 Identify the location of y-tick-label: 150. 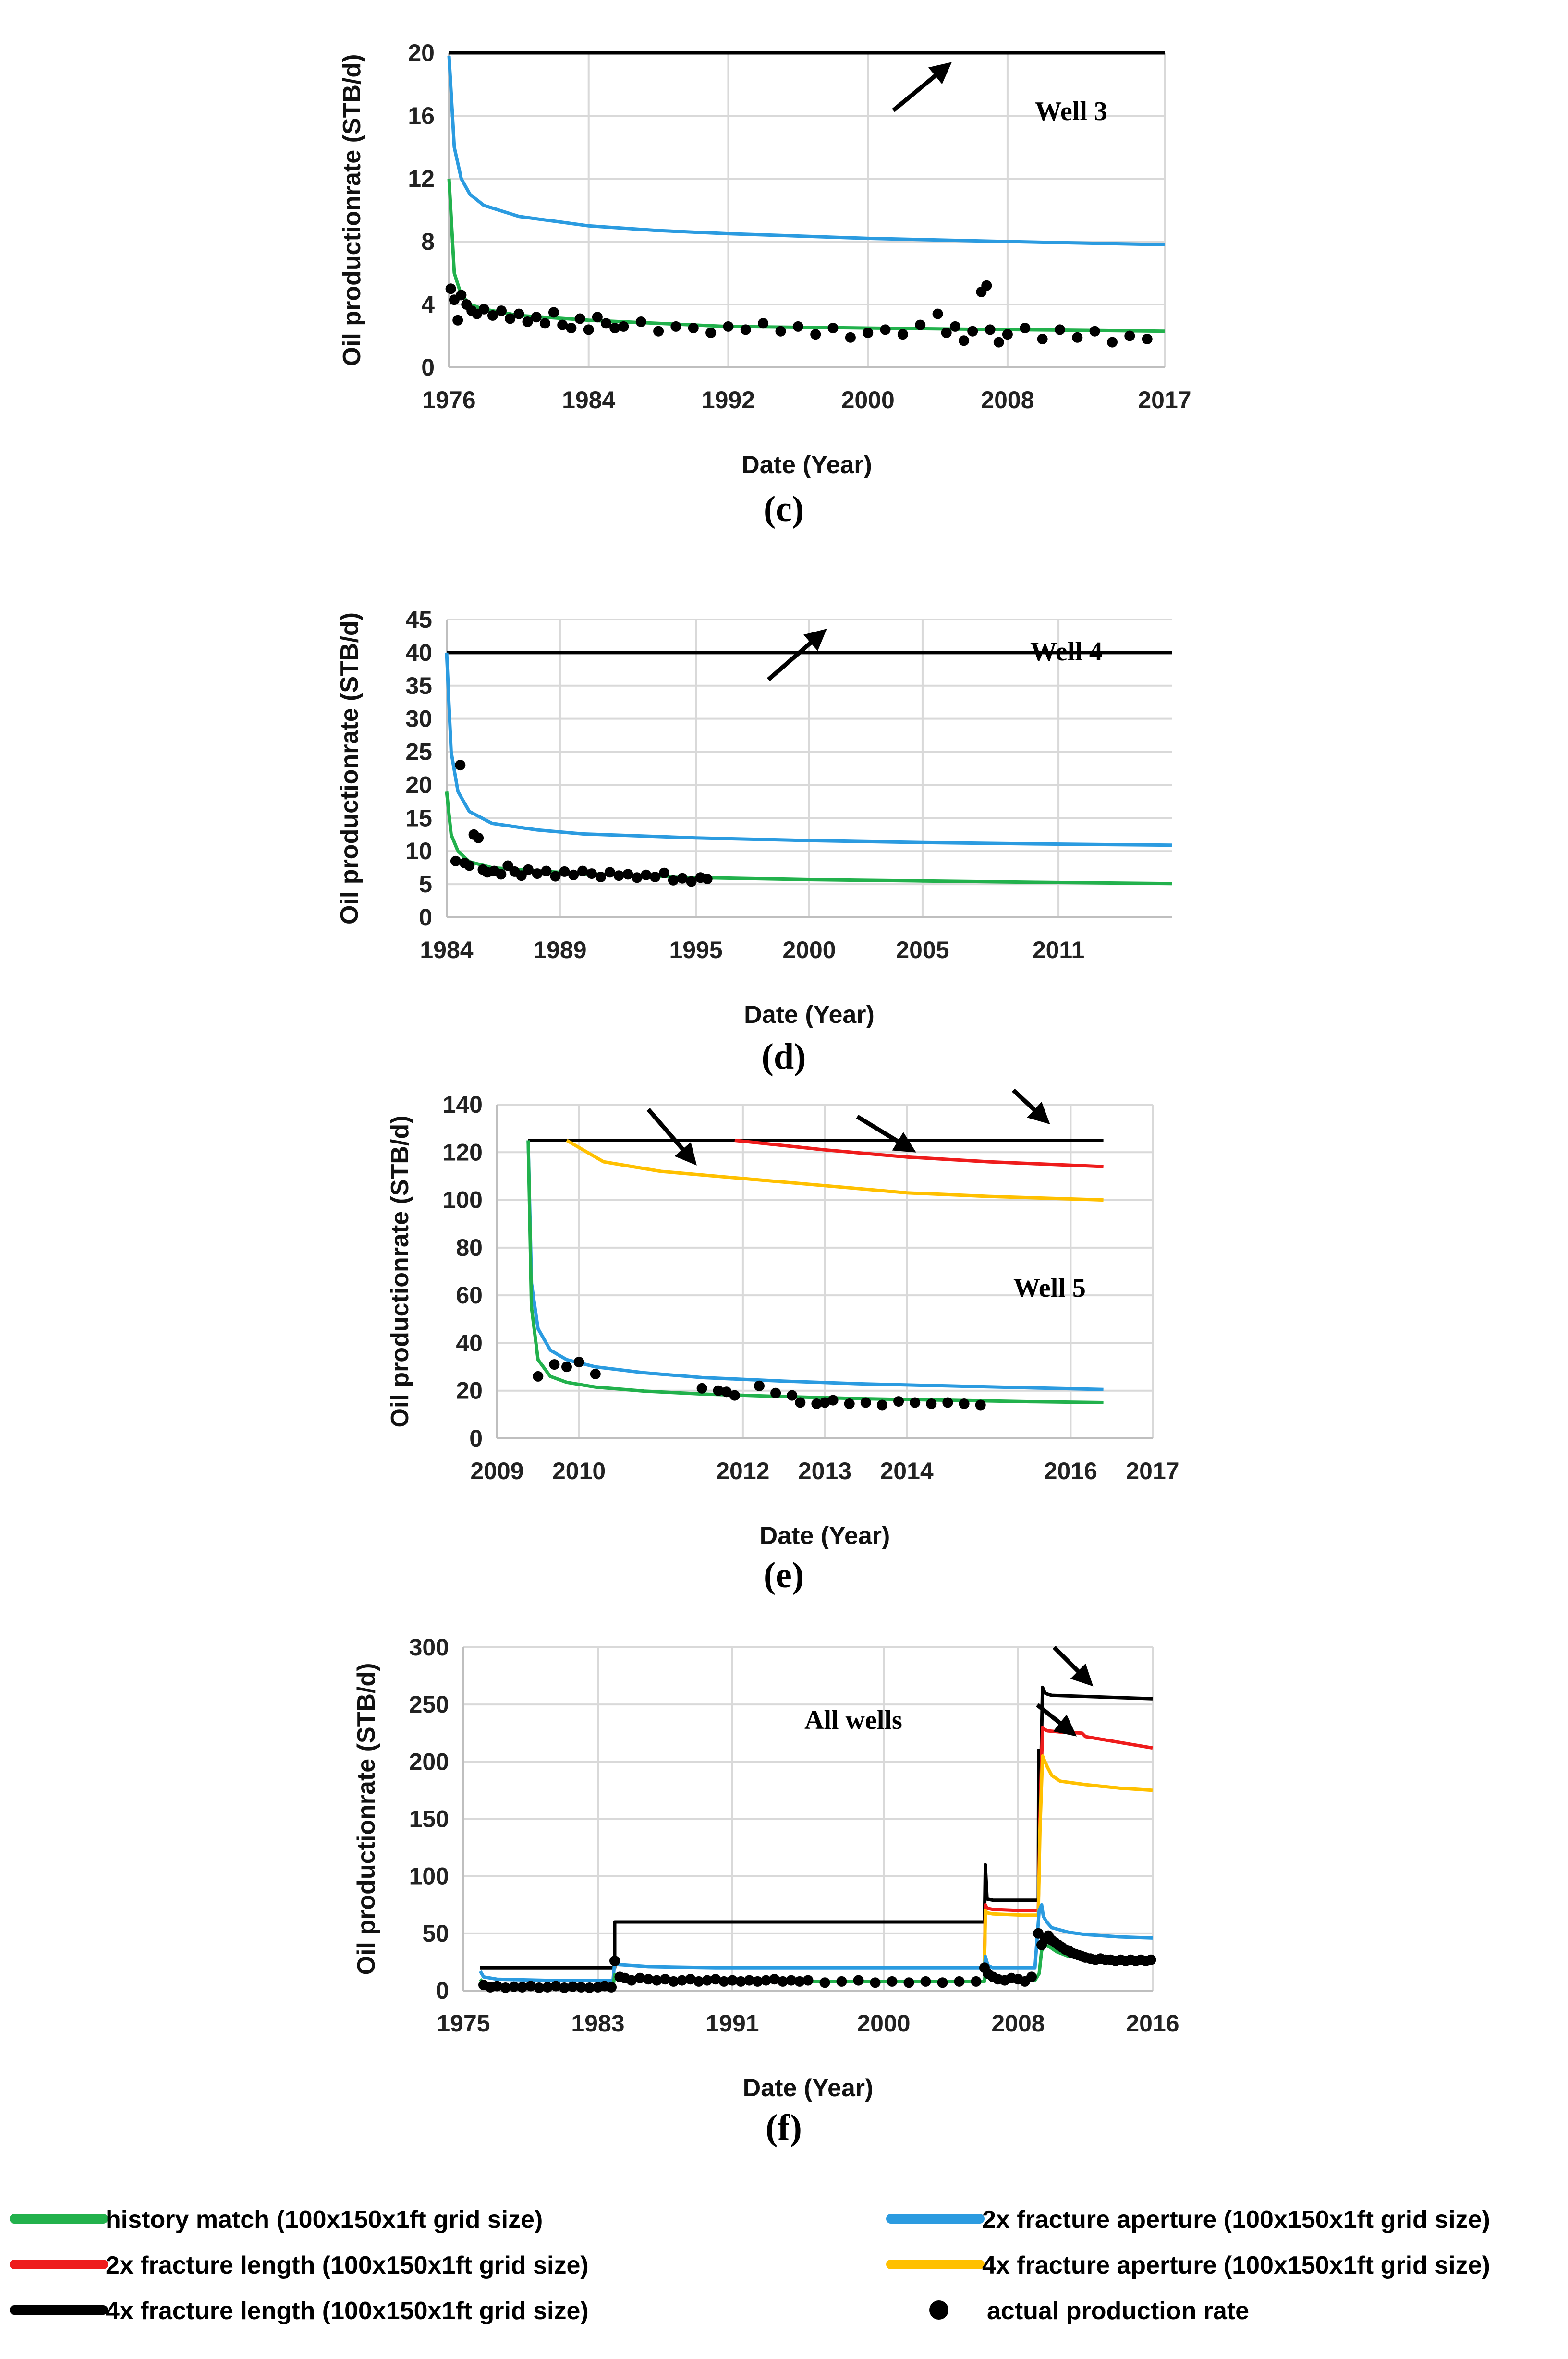
(429, 1819).